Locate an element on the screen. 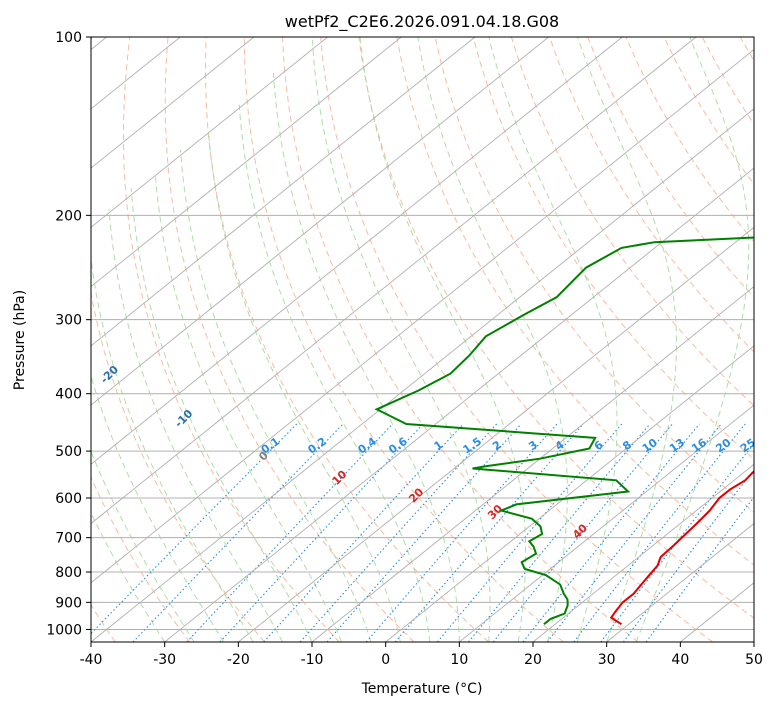 The image size is (775, 708). x-axis-label: Temperature (°C) is located at coordinates (422, 689).